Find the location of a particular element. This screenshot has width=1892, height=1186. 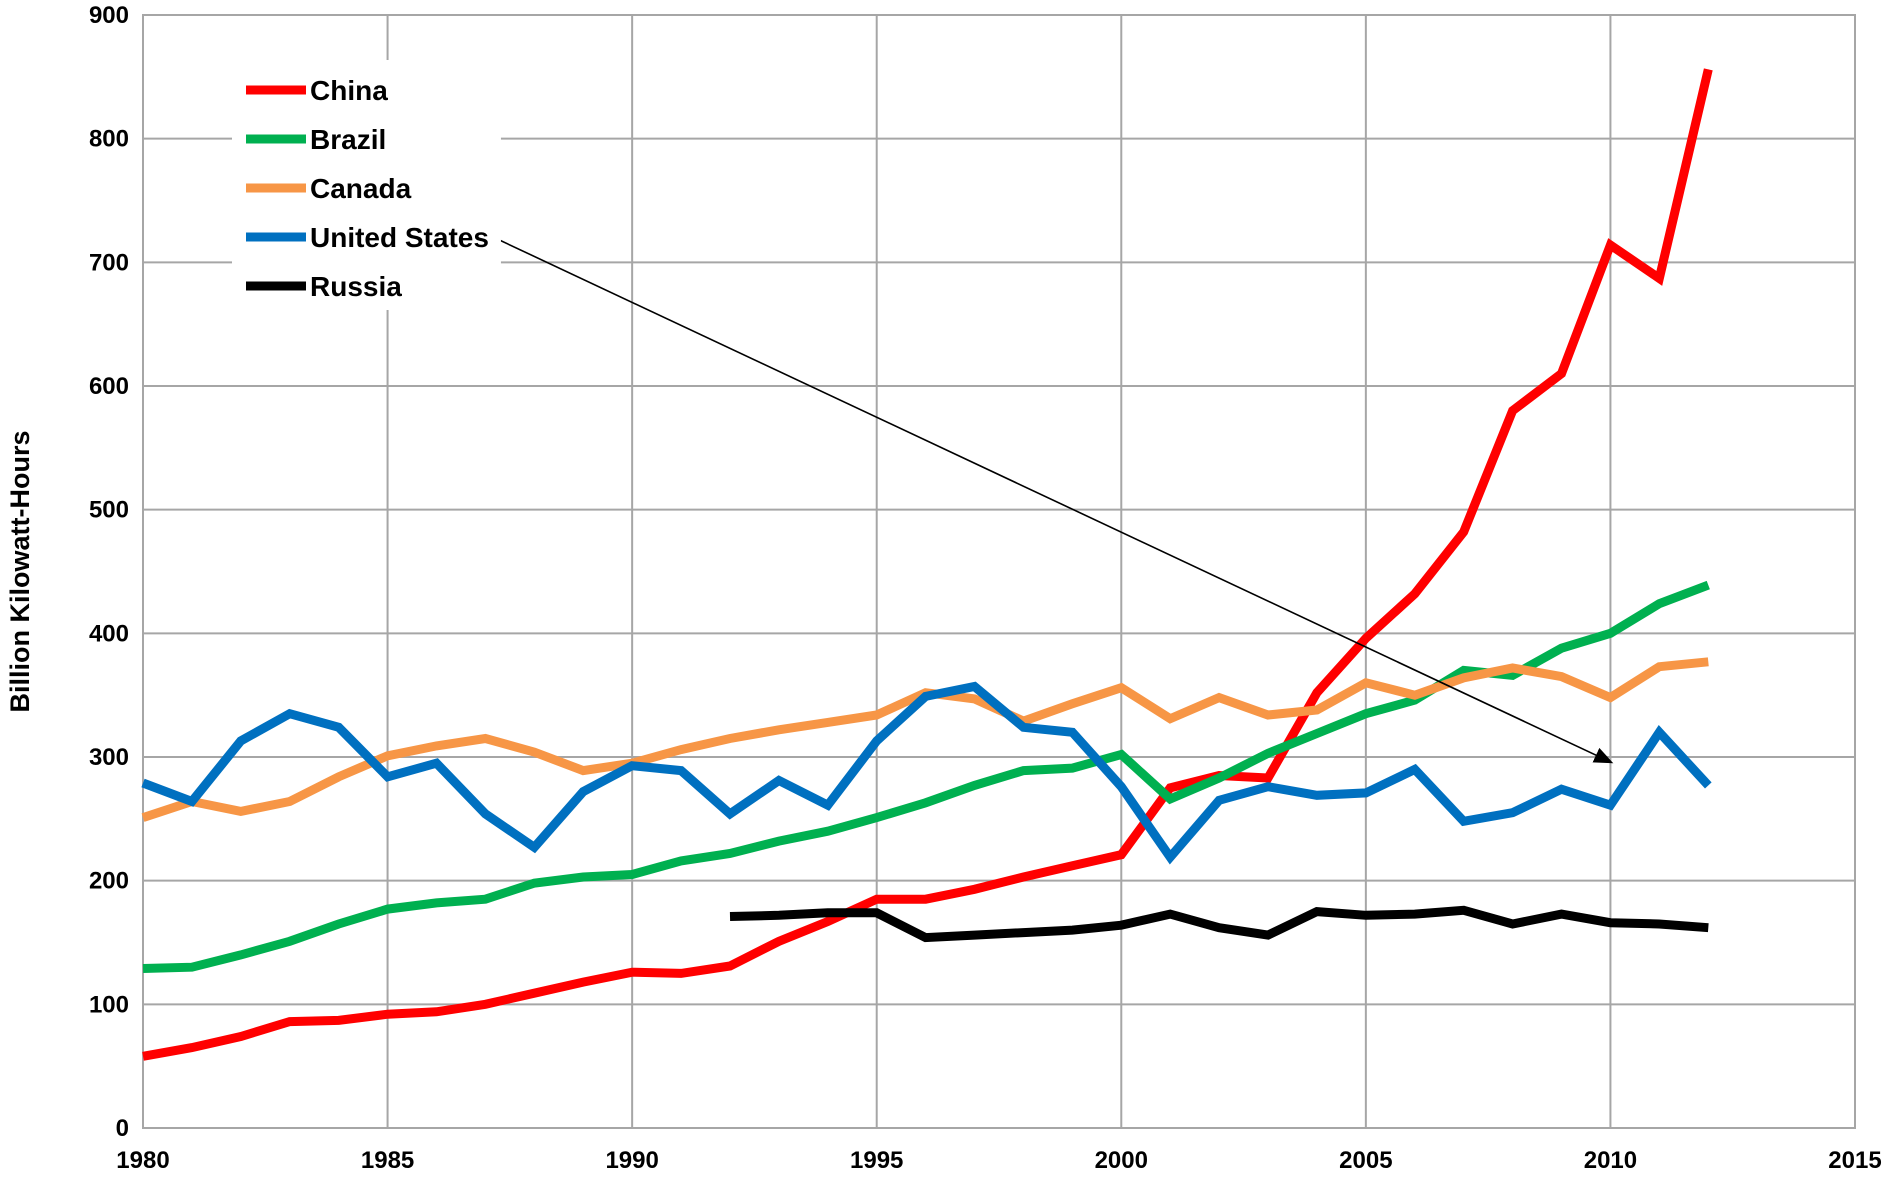

y-tick-label: 800 is located at coordinates (109, 139).